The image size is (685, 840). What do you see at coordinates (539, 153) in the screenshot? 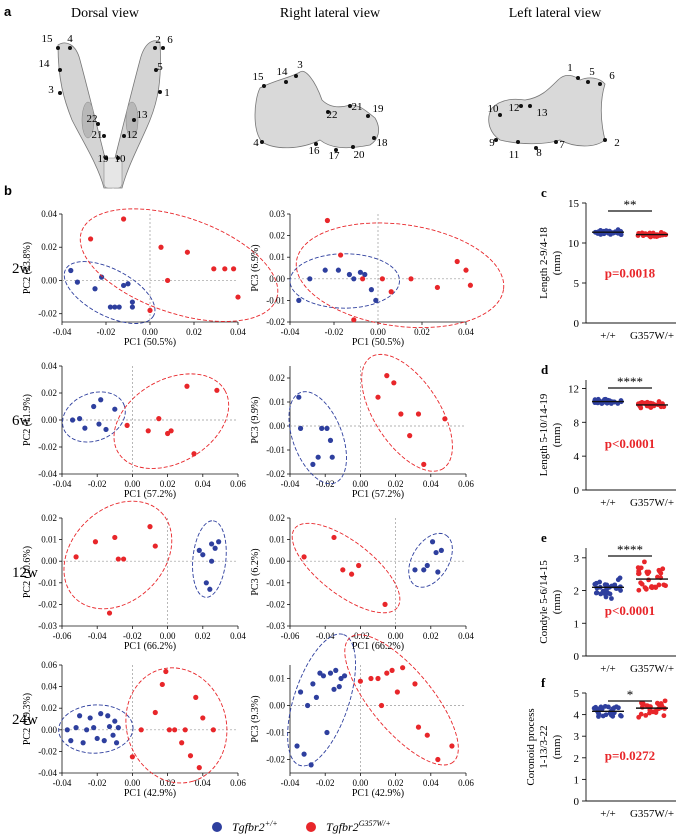
I see `landmark-label-left-8: 8` at bounding box center [539, 153].